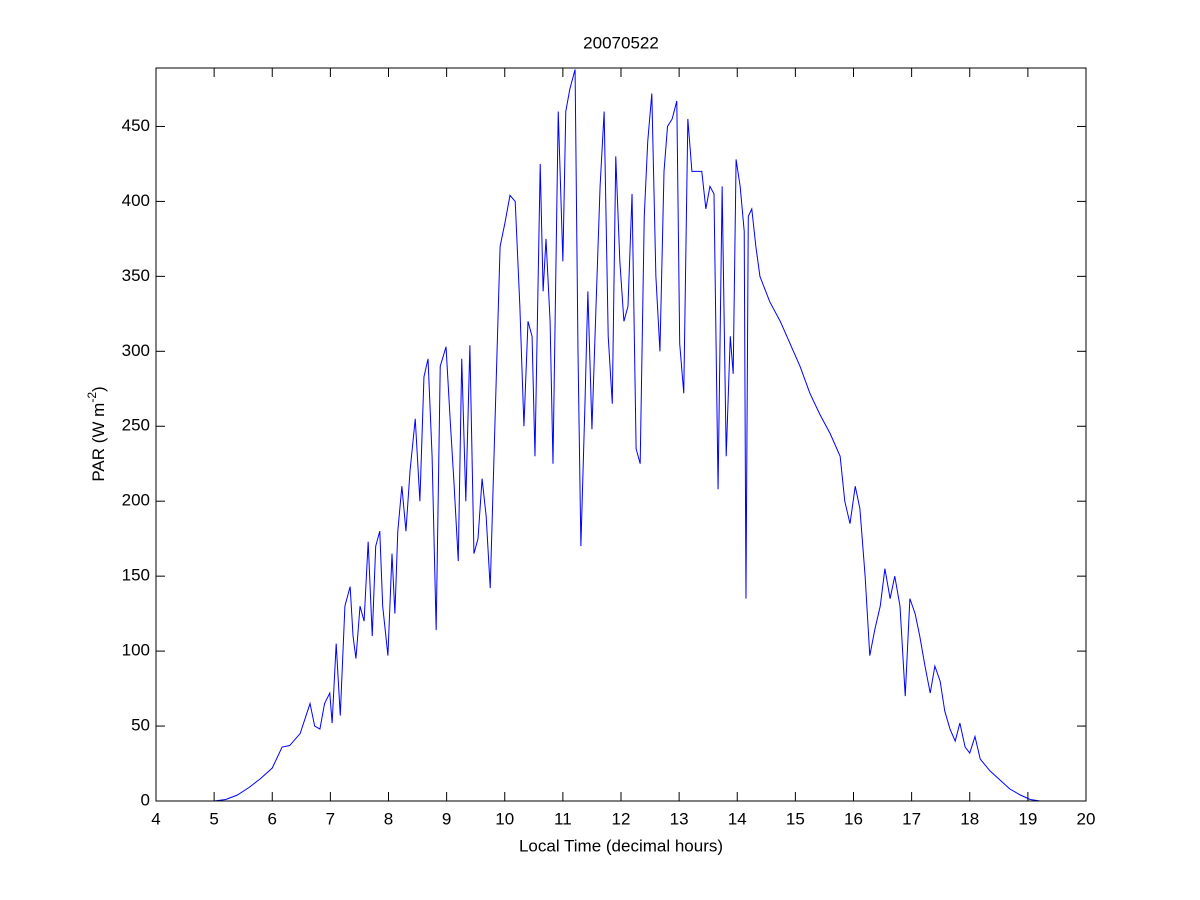 This screenshot has width=1200, height=900. Describe the element at coordinates (853, 818) in the screenshot. I see `x-tick-label: 16` at that location.